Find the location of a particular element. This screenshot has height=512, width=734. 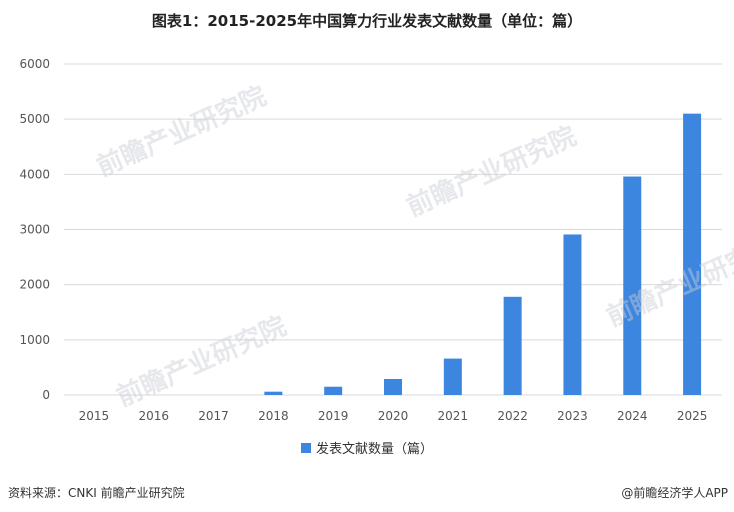

bar-2023 is located at coordinates (572, 314).